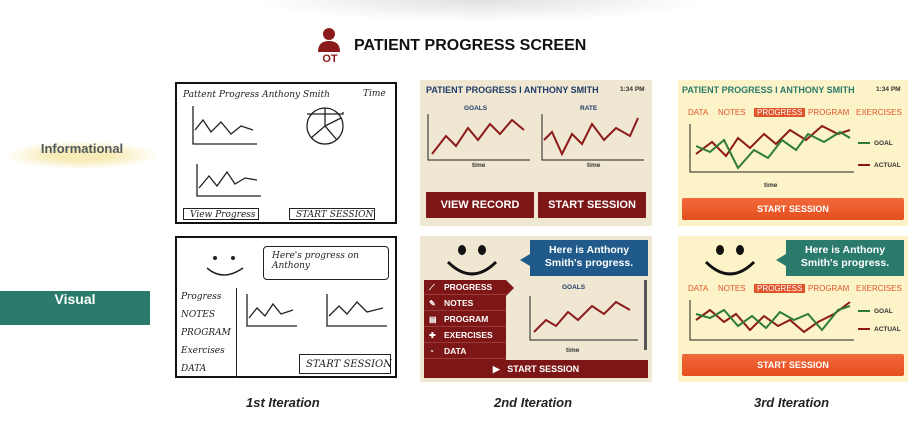 The image size is (910, 428). What do you see at coordinates (283, 402) in the screenshot?
I see `iteration-label-1: 1st Iteration` at bounding box center [283, 402].